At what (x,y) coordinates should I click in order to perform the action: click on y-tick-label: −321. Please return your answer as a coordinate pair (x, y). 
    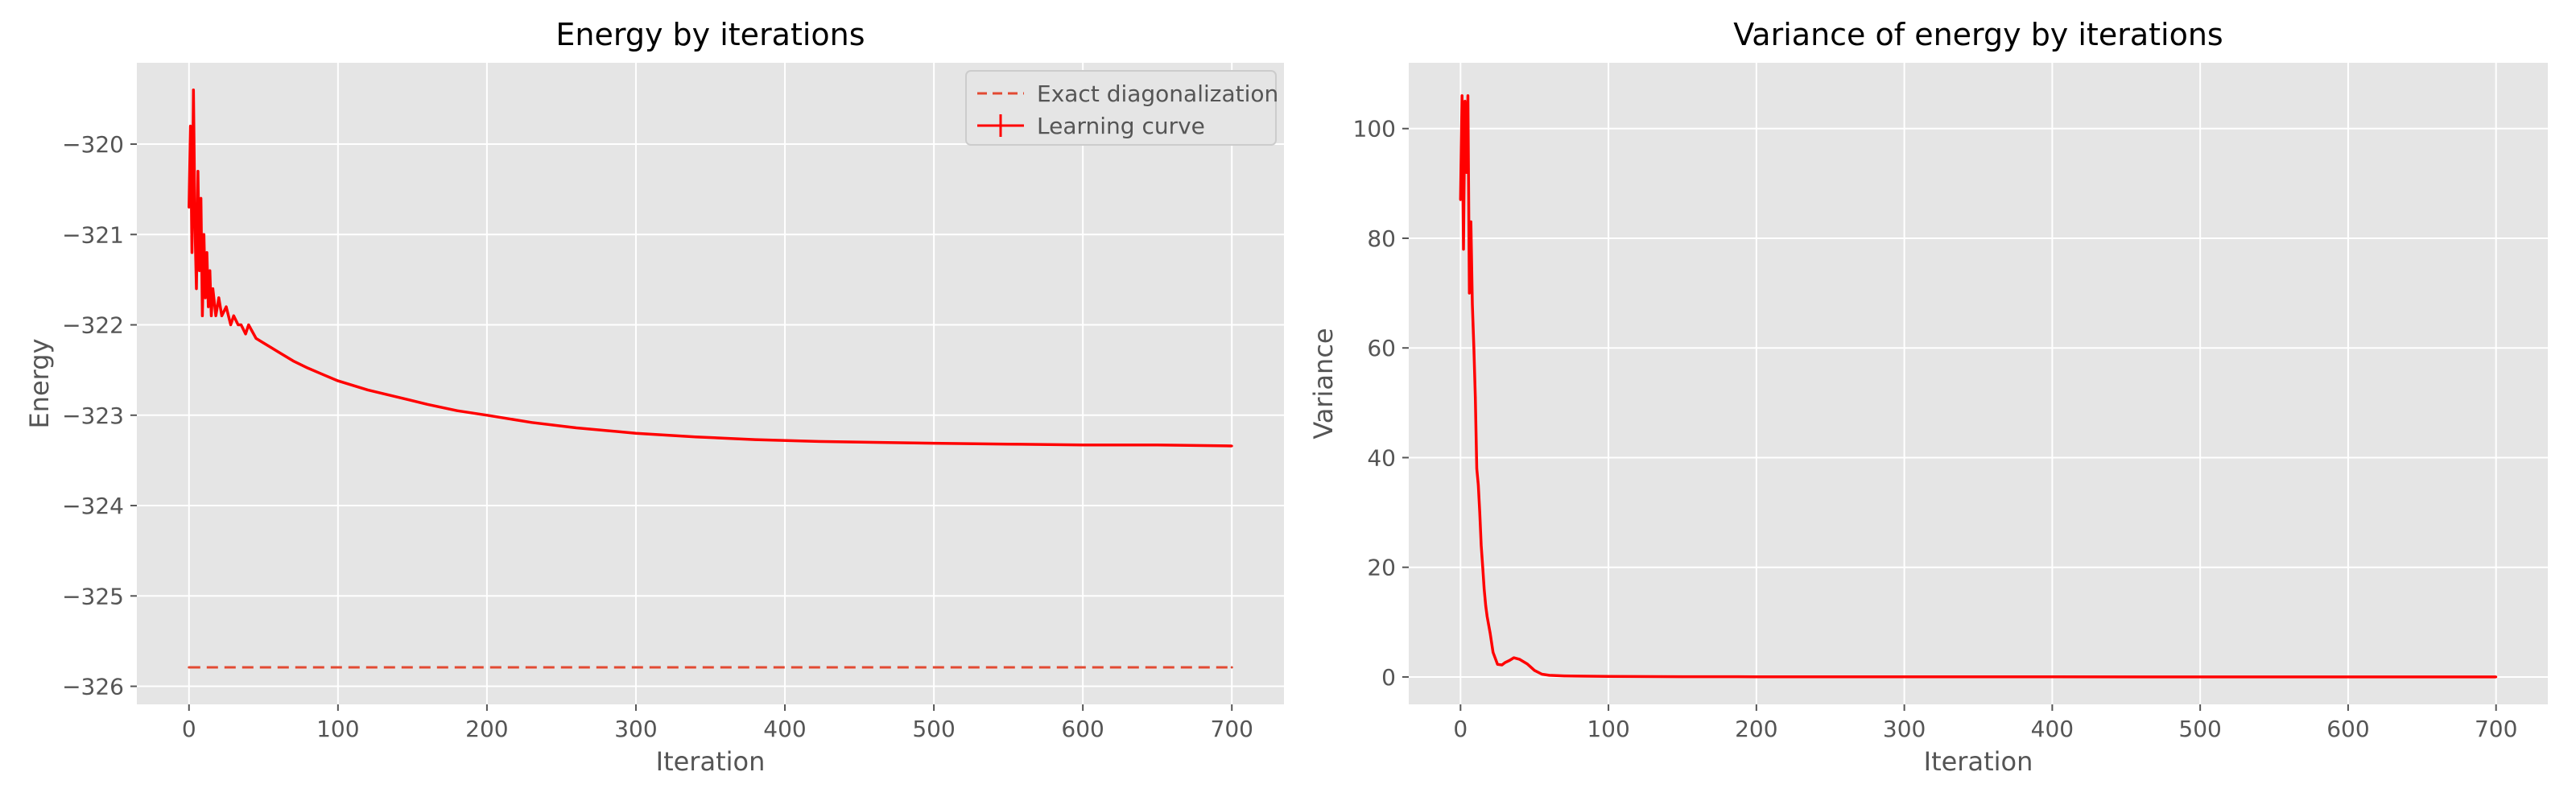
    Looking at the image, I should click on (93, 234).